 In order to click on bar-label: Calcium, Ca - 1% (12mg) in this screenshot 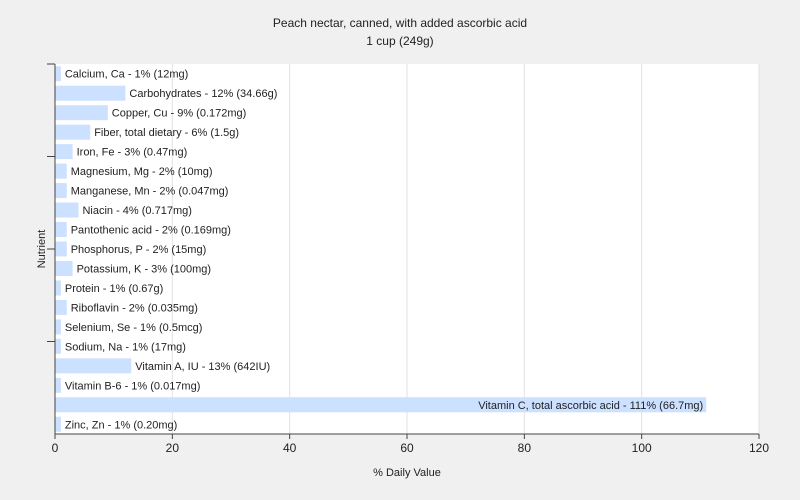, I will do `click(126, 75)`.